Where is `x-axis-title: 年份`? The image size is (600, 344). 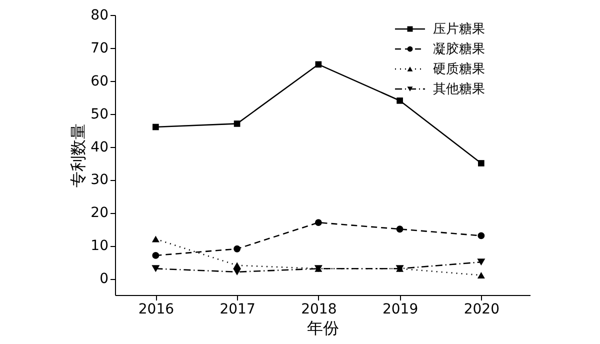 x-axis-title: 年份 is located at coordinates (323, 328).